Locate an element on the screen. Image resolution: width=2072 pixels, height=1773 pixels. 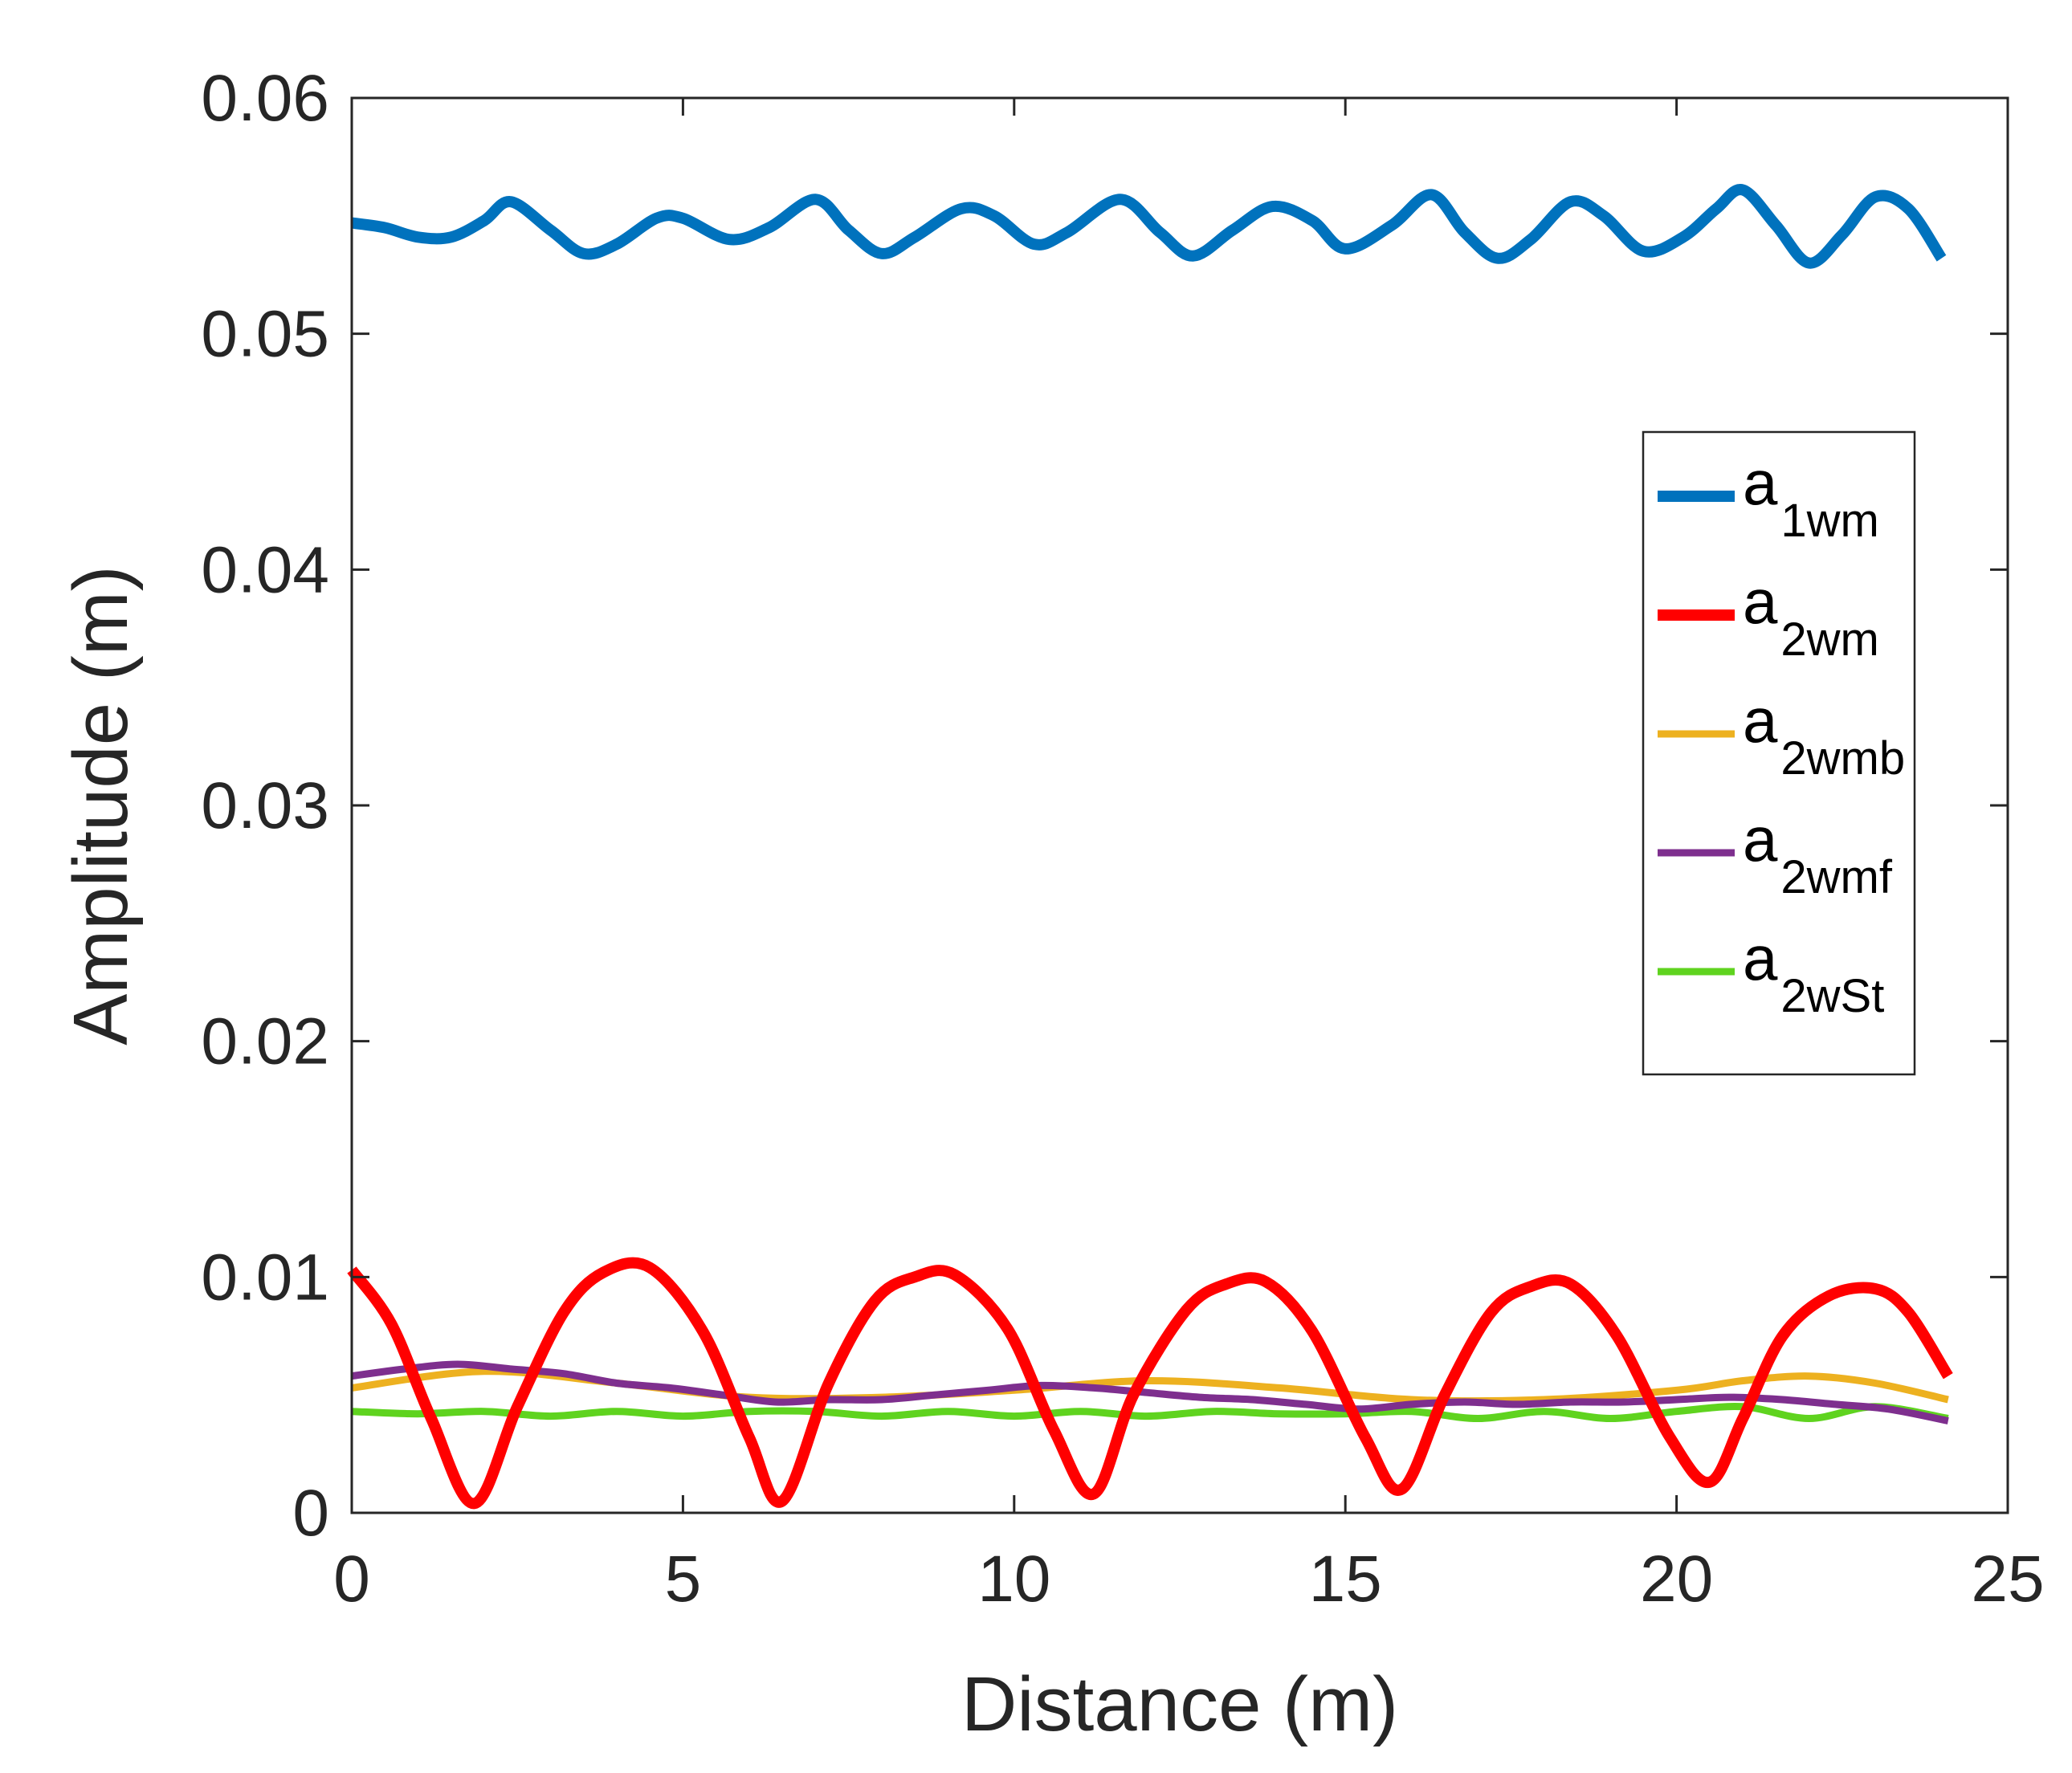
legend-box is located at coordinates (1779, 753).